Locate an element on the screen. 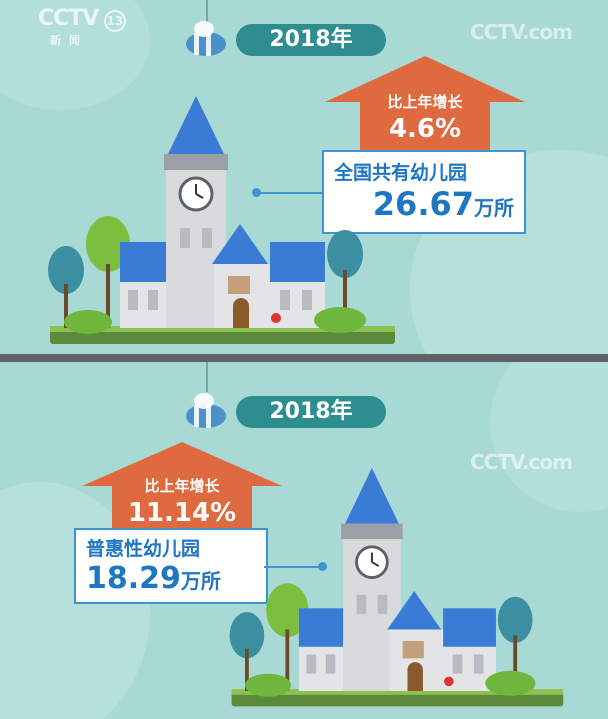 This screenshot has height=719, width=608. growth-value: 4.6% is located at coordinates (425, 129).